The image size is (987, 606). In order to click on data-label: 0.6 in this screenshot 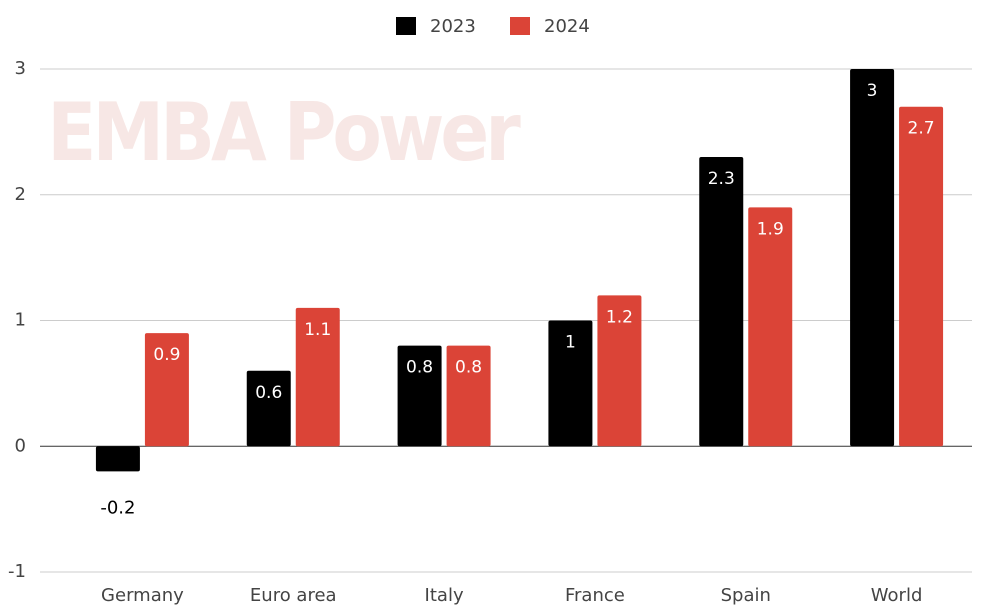, I will do `click(268, 393)`.